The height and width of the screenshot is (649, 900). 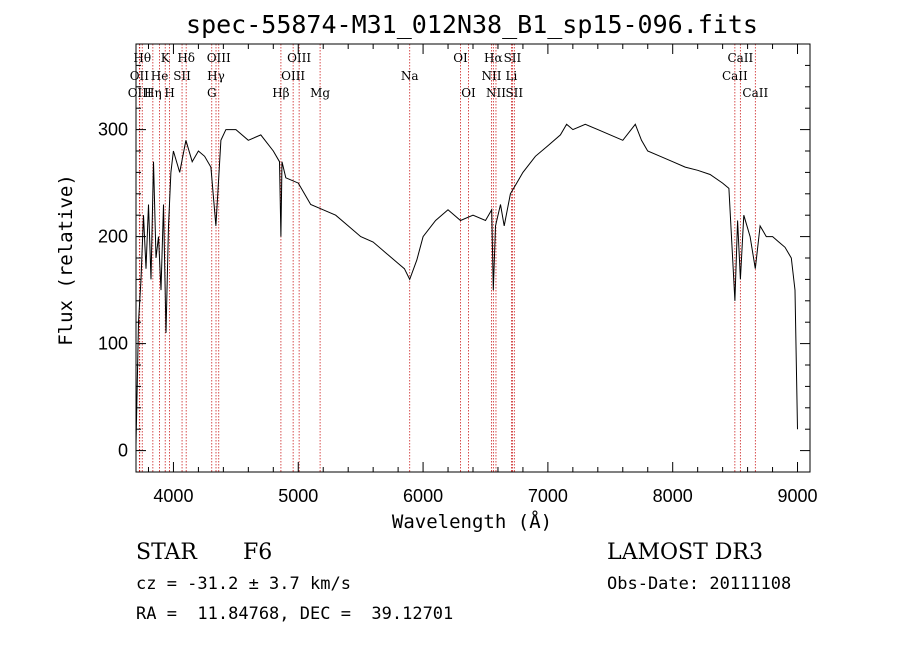 What do you see at coordinates (173, 496) in the screenshot?
I see `x-tick-label-0: 4000` at bounding box center [173, 496].